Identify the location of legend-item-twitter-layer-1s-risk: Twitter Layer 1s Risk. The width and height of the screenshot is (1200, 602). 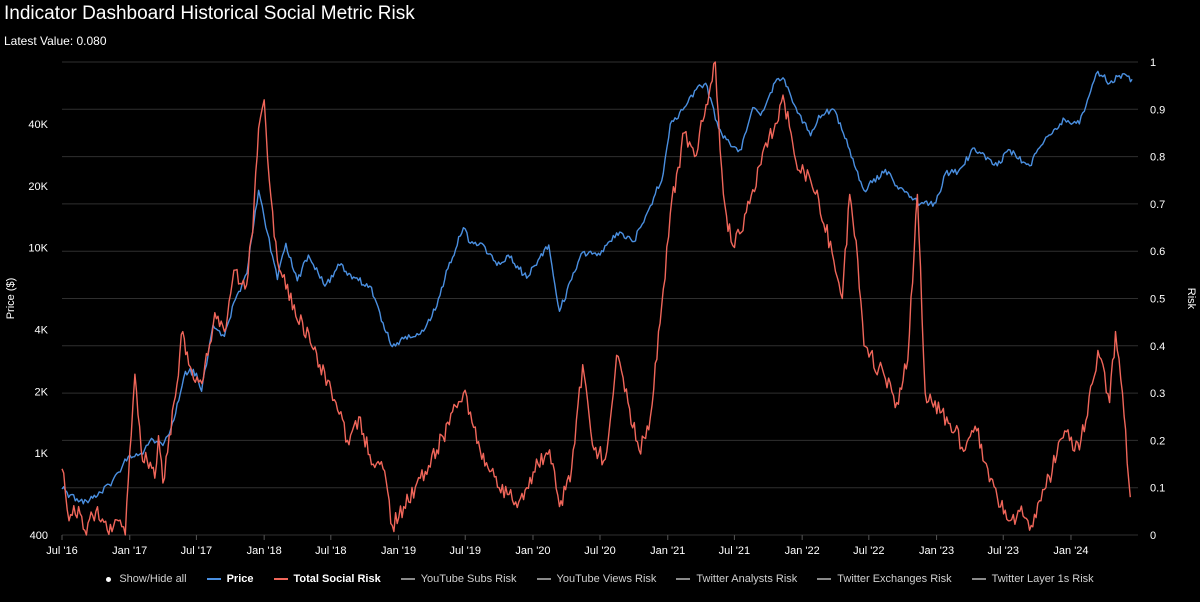
(1032, 579).